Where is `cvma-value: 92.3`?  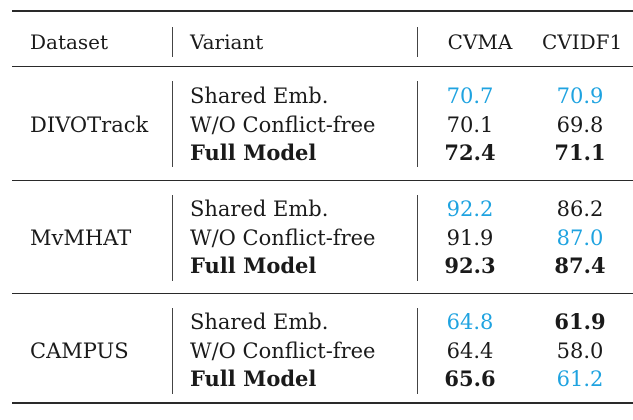
cvma-value: 92.3 is located at coordinates (470, 265).